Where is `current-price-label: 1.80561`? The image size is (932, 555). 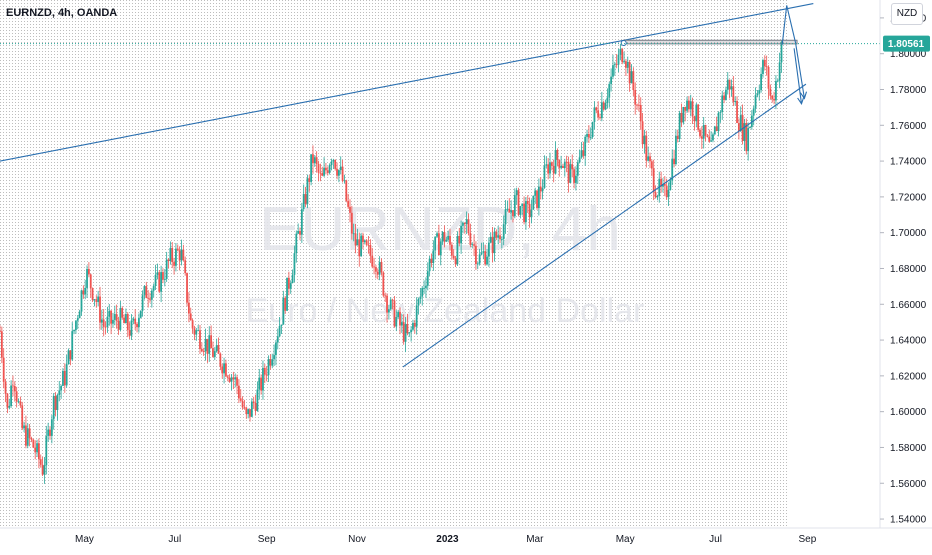
current-price-label: 1.80561 is located at coordinates (906, 44).